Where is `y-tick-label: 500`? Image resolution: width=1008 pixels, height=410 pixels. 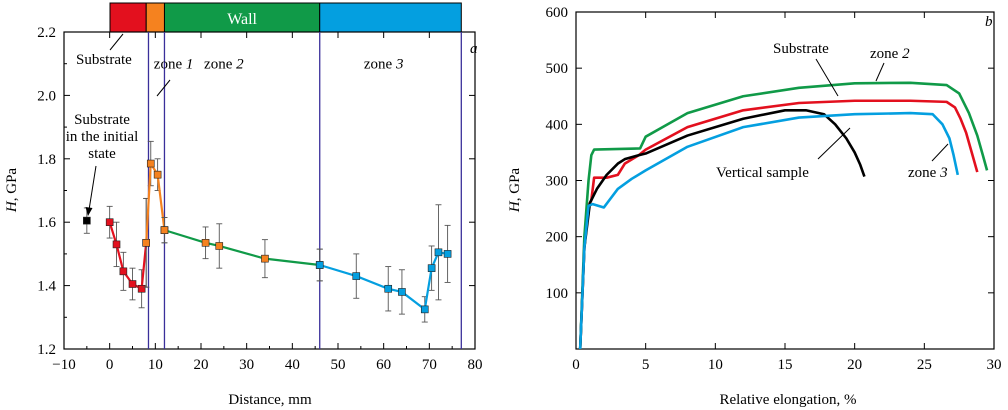
y-tick-label: 500 is located at coordinates (557, 69).